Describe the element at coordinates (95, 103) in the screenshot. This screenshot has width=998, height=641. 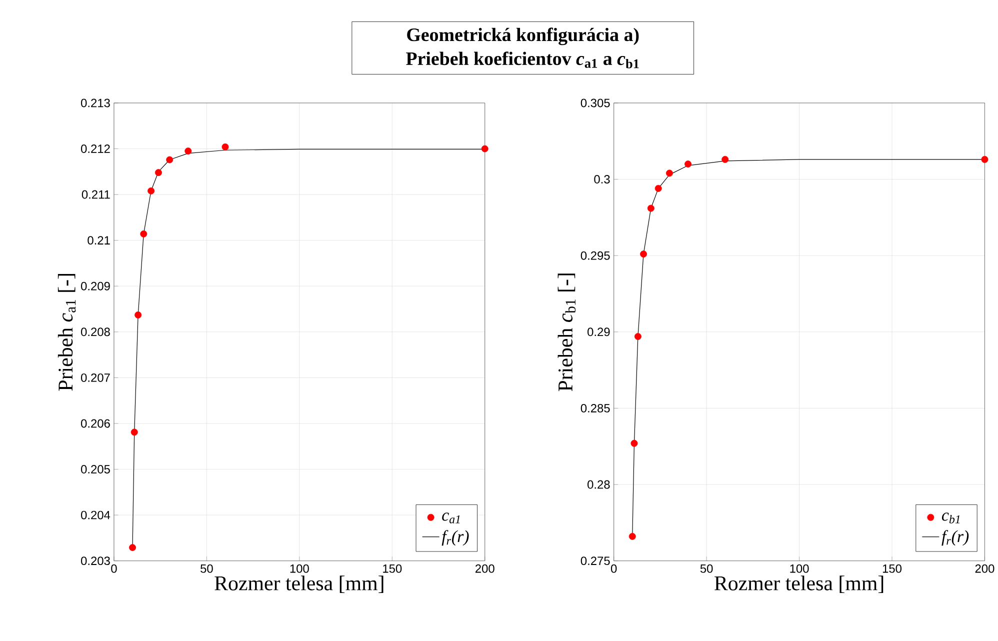
I see `y-tick-label: 0.213` at that location.